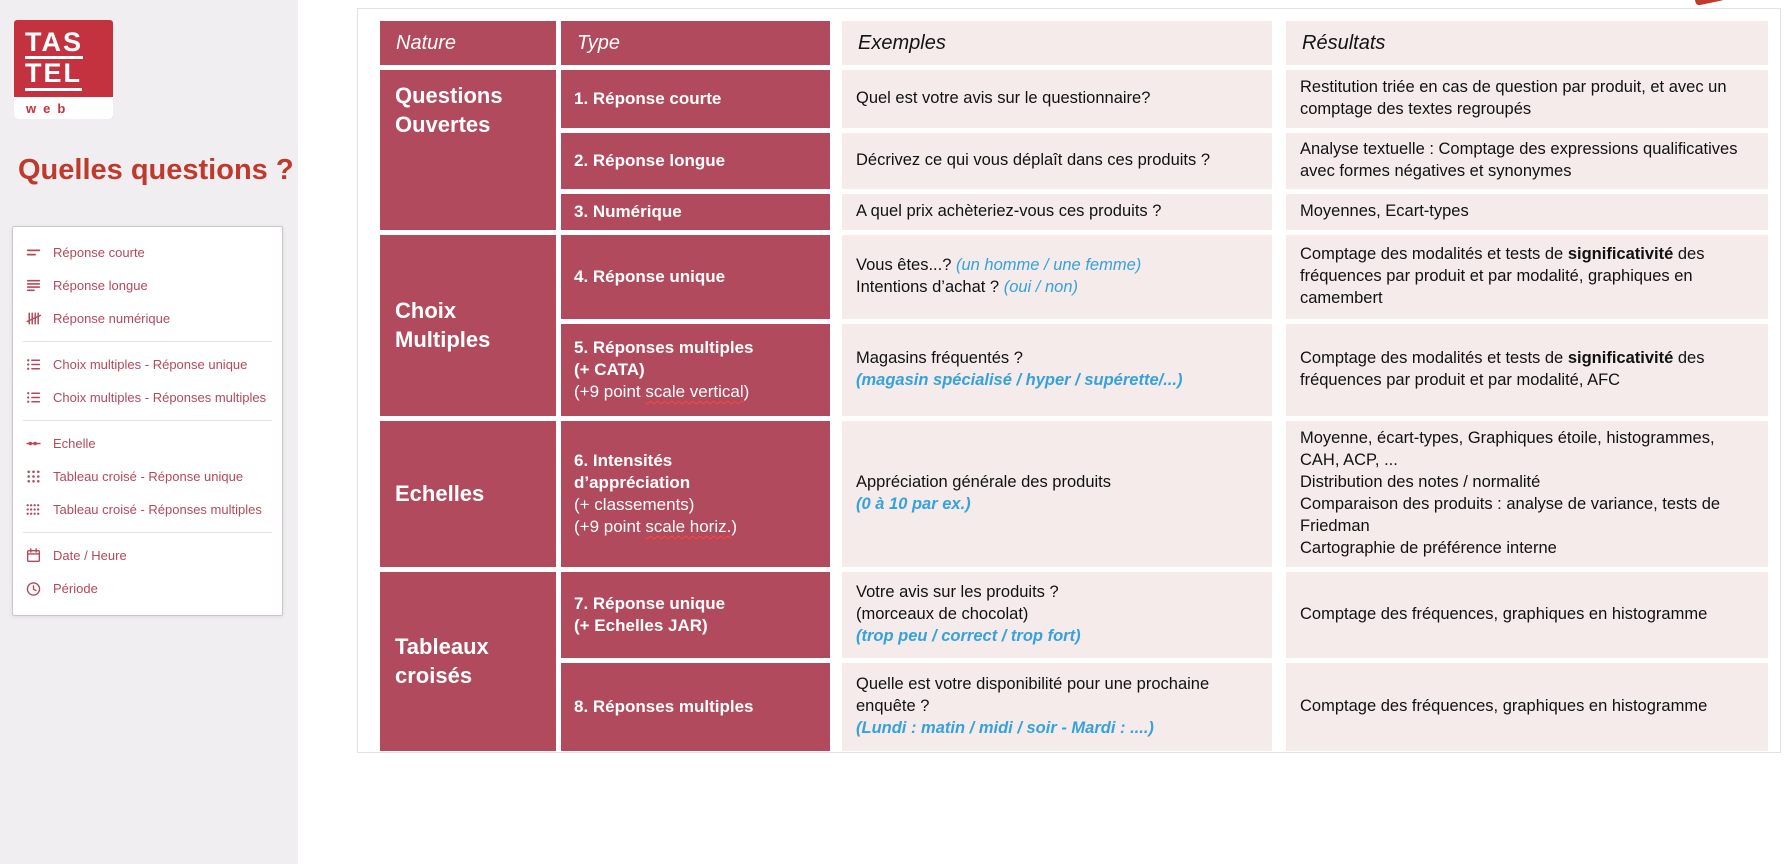  What do you see at coordinates (90, 555) in the screenshot?
I see `menu-item-label: Date / Heure` at bounding box center [90, 555].